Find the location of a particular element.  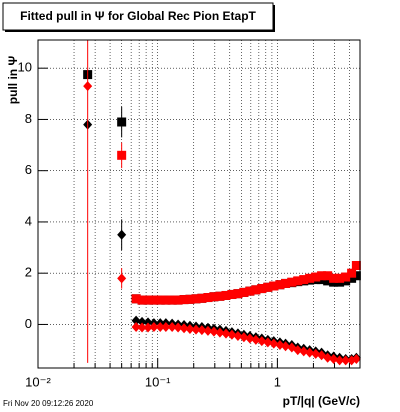

footer: Fri Nov 20 09:12:26 2020 is located at coordinates (48, 403).